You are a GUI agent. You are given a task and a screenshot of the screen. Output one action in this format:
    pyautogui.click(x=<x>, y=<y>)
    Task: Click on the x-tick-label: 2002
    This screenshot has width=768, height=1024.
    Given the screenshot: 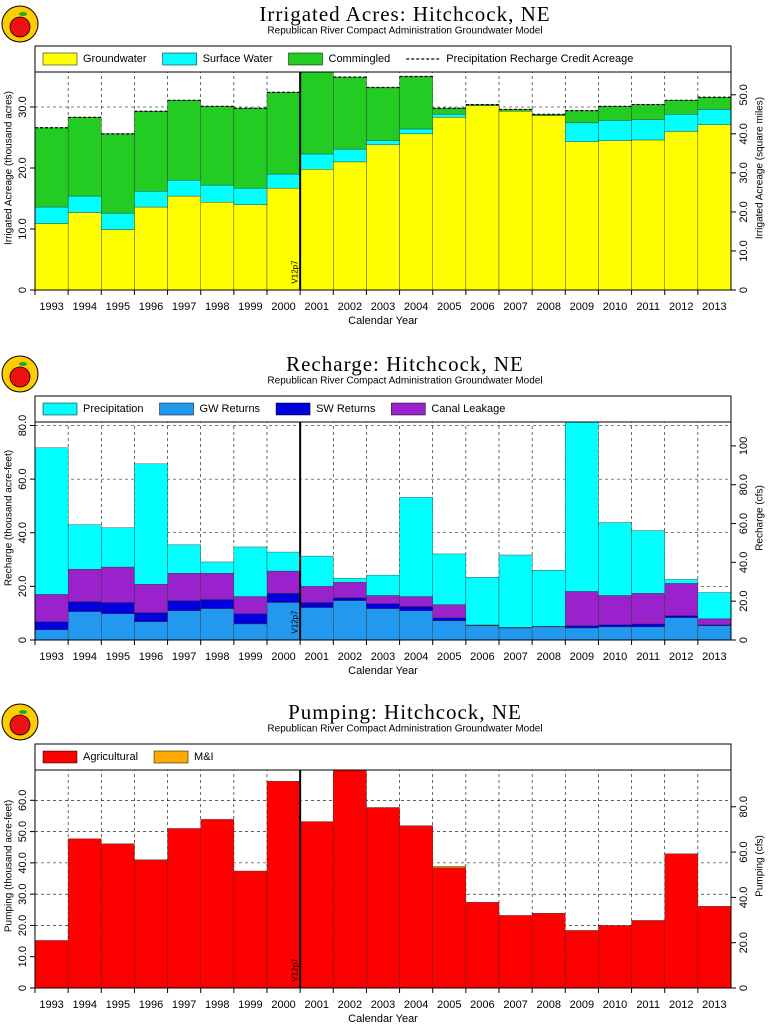 What is the action you would take?
    pyautogui.click(x=350, y=657)
    